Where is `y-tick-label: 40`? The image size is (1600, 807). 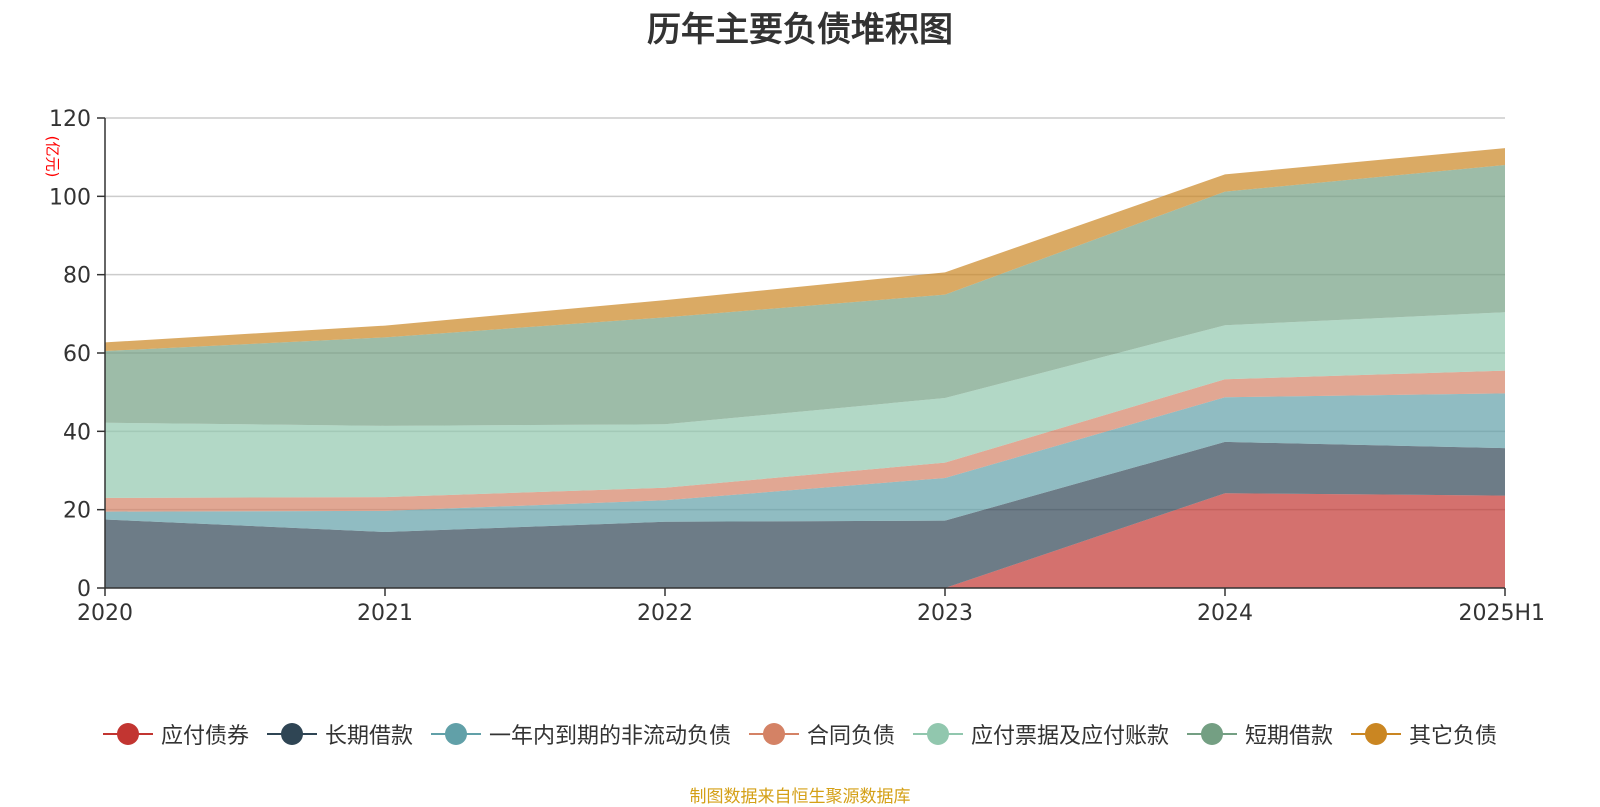
y-tick-label: 40 is located at coordinates (77, 432).